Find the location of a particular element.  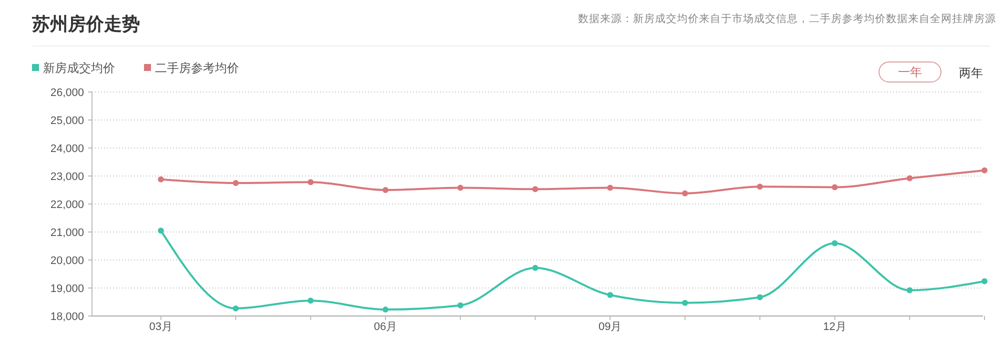

y-tick-label: 22,000 is located at coordinates (67, 205).